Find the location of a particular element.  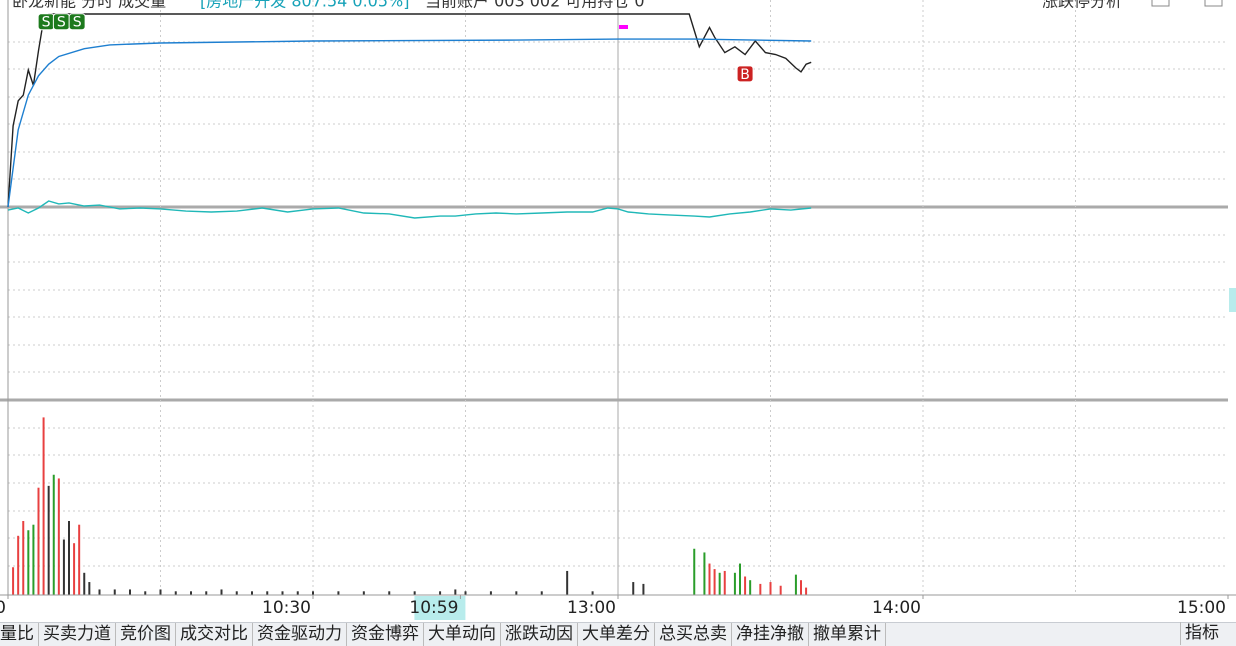

indicator-tab: 指标 is located at coordinates (1199, 633).